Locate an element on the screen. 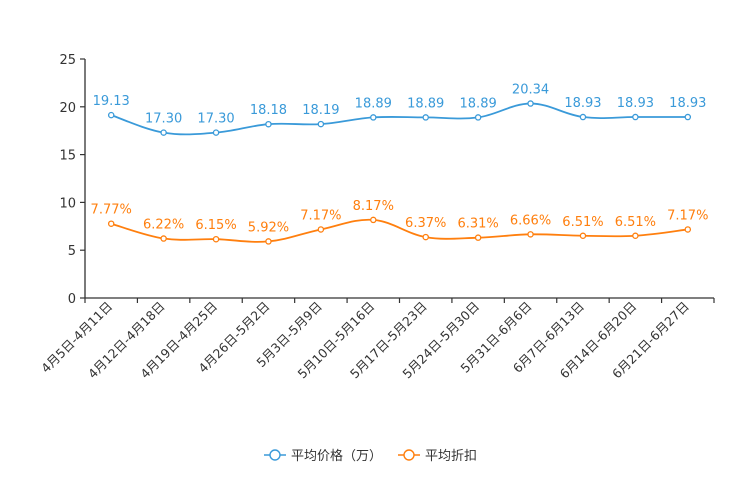  data-label: 8.17% is located at coordinates (373, 206).